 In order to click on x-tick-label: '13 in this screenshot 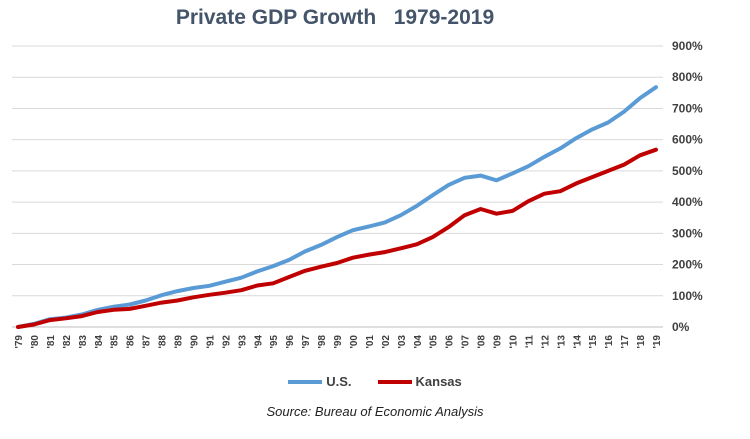, I will do `click(561, 342)`.